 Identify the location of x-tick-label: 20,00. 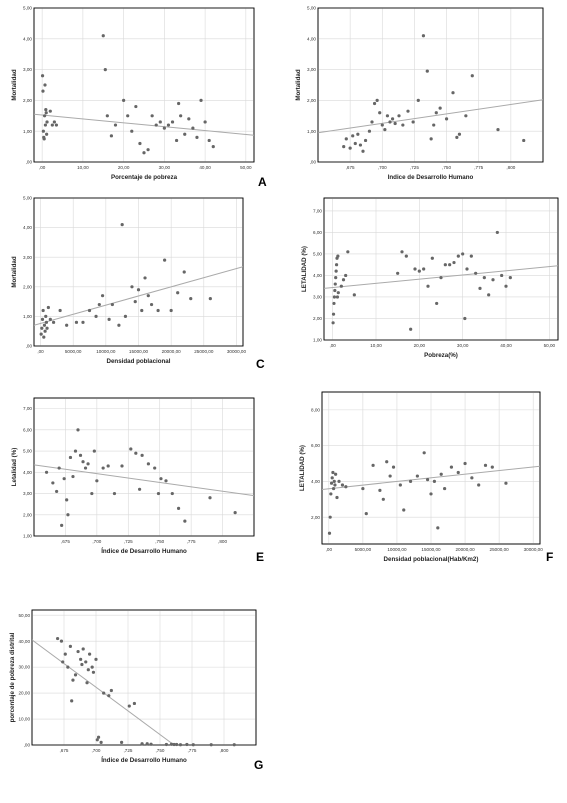
(124, 167).